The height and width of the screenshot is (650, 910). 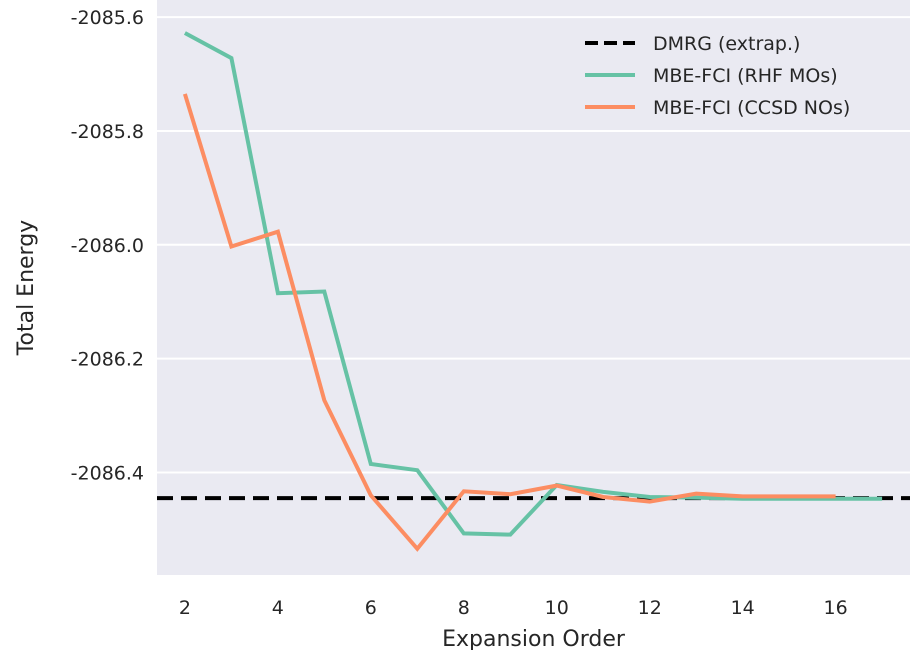 I want to click on x-tick-label: 12, so click(x=650, y=608).